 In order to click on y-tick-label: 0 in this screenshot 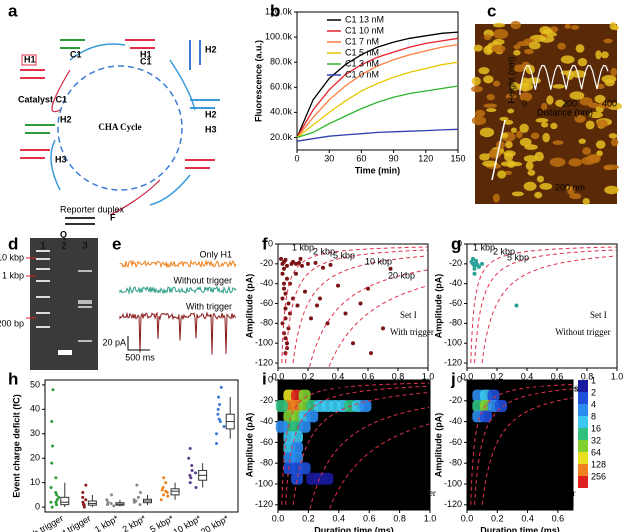, I will do `click(37, 506)`.